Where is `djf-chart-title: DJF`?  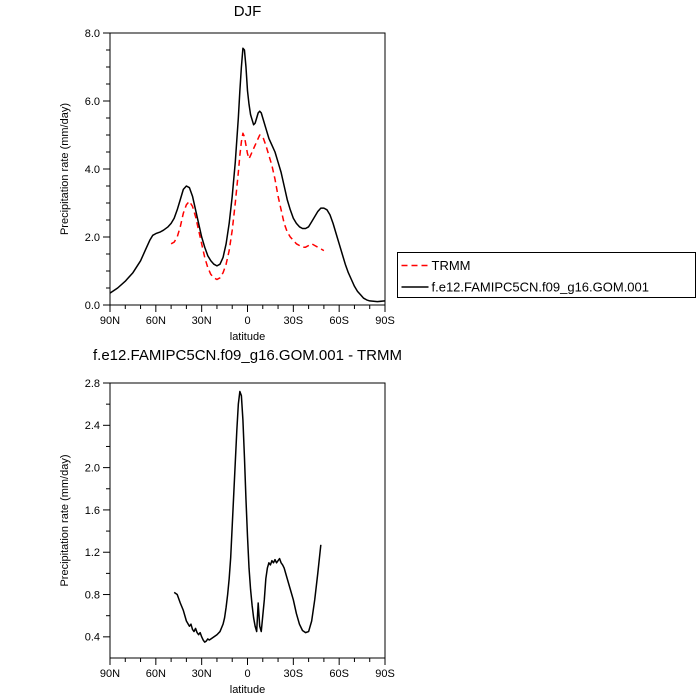 djf-chart-title: DJF is located at coordinates (248, 11).